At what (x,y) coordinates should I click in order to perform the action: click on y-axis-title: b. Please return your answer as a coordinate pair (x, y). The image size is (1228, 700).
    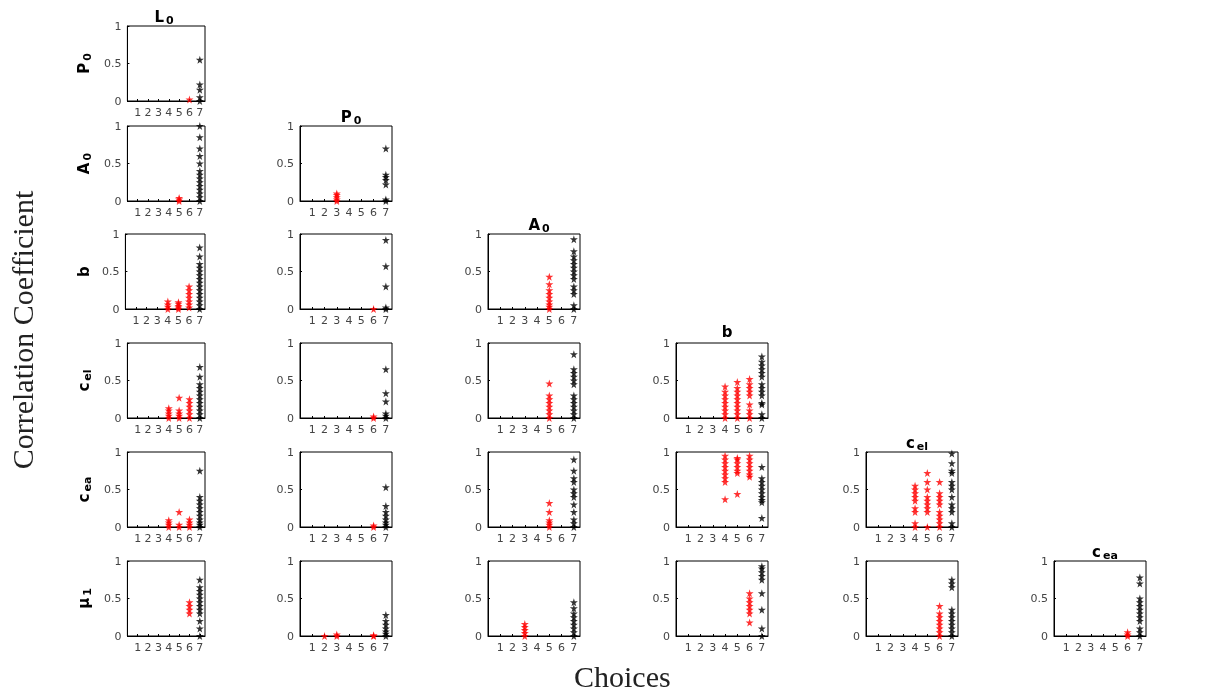
    Looking at the image, I should click on (83, 271).